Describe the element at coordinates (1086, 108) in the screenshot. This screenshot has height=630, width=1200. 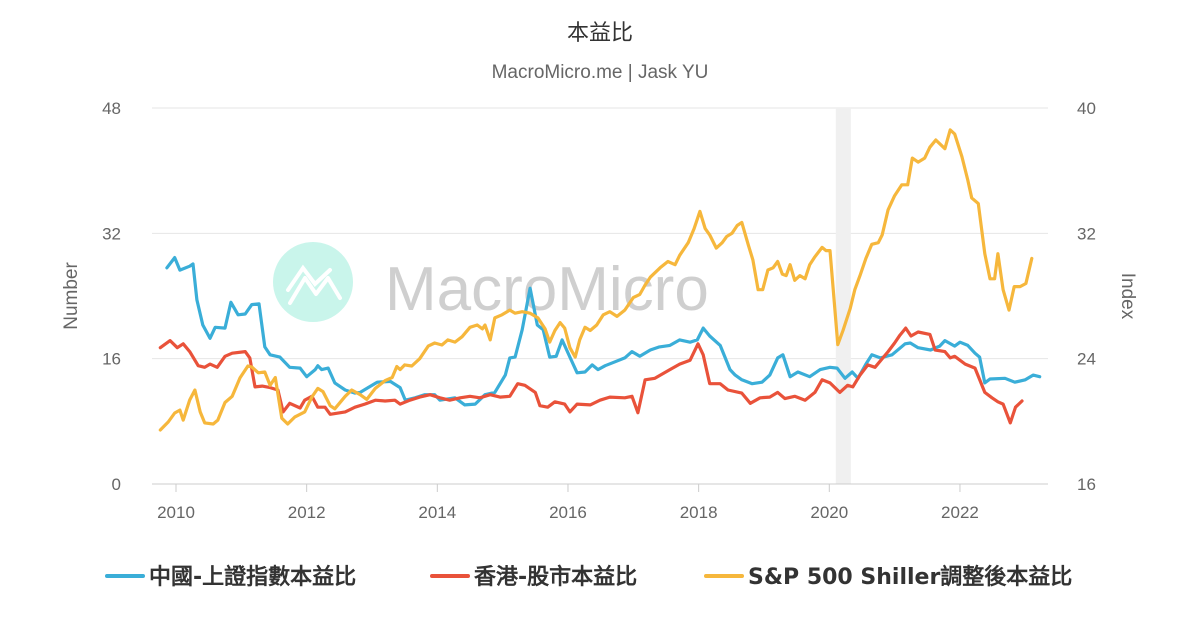
I see `y-right-tick-label: 40` at that location.